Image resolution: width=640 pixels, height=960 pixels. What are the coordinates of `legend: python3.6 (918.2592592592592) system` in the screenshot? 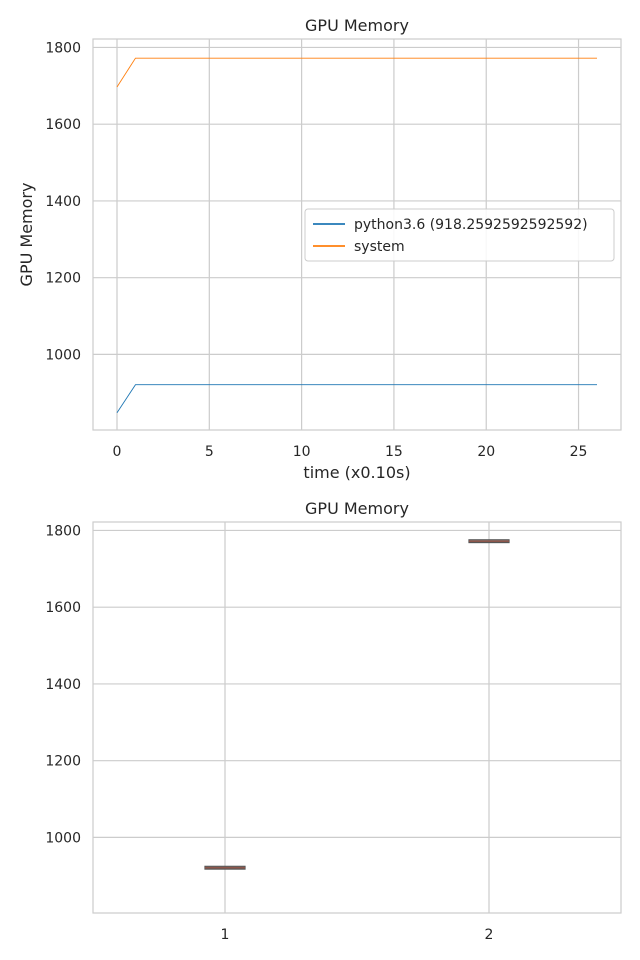 It's located at (459, 235).